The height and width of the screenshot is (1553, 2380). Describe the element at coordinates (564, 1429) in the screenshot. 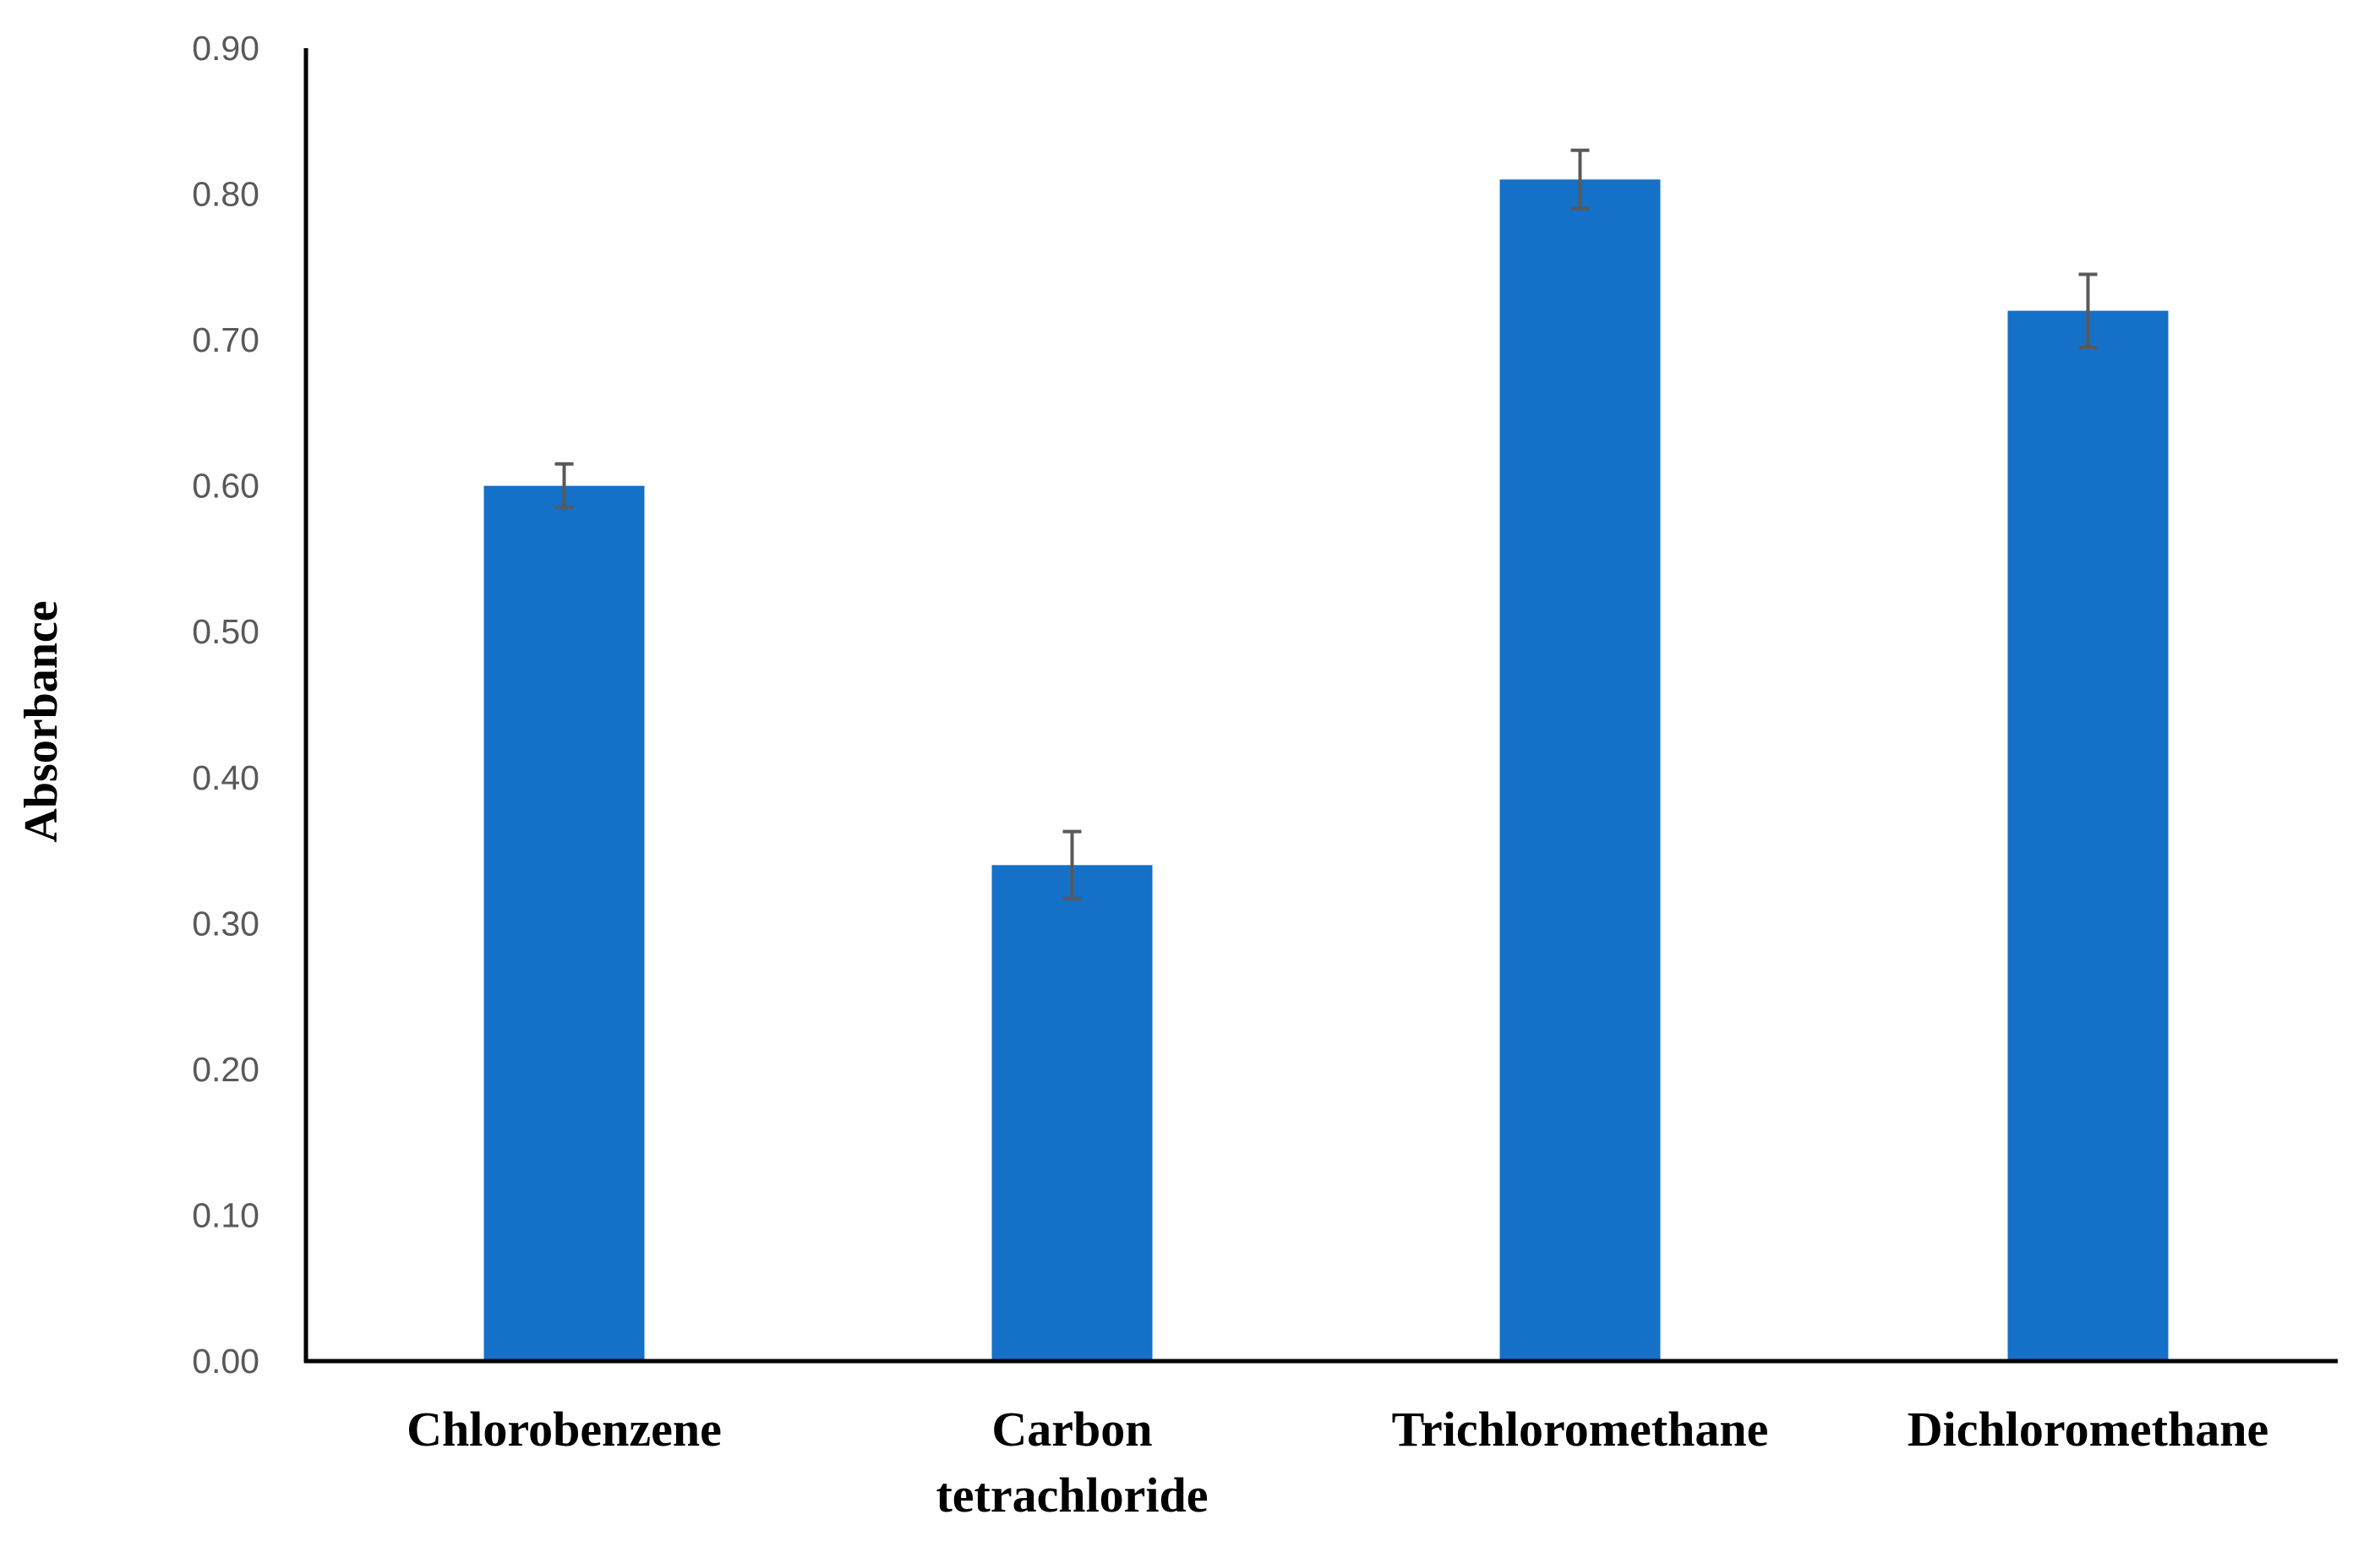

I see `x-tick-label: Chlorobenzene` at that location.